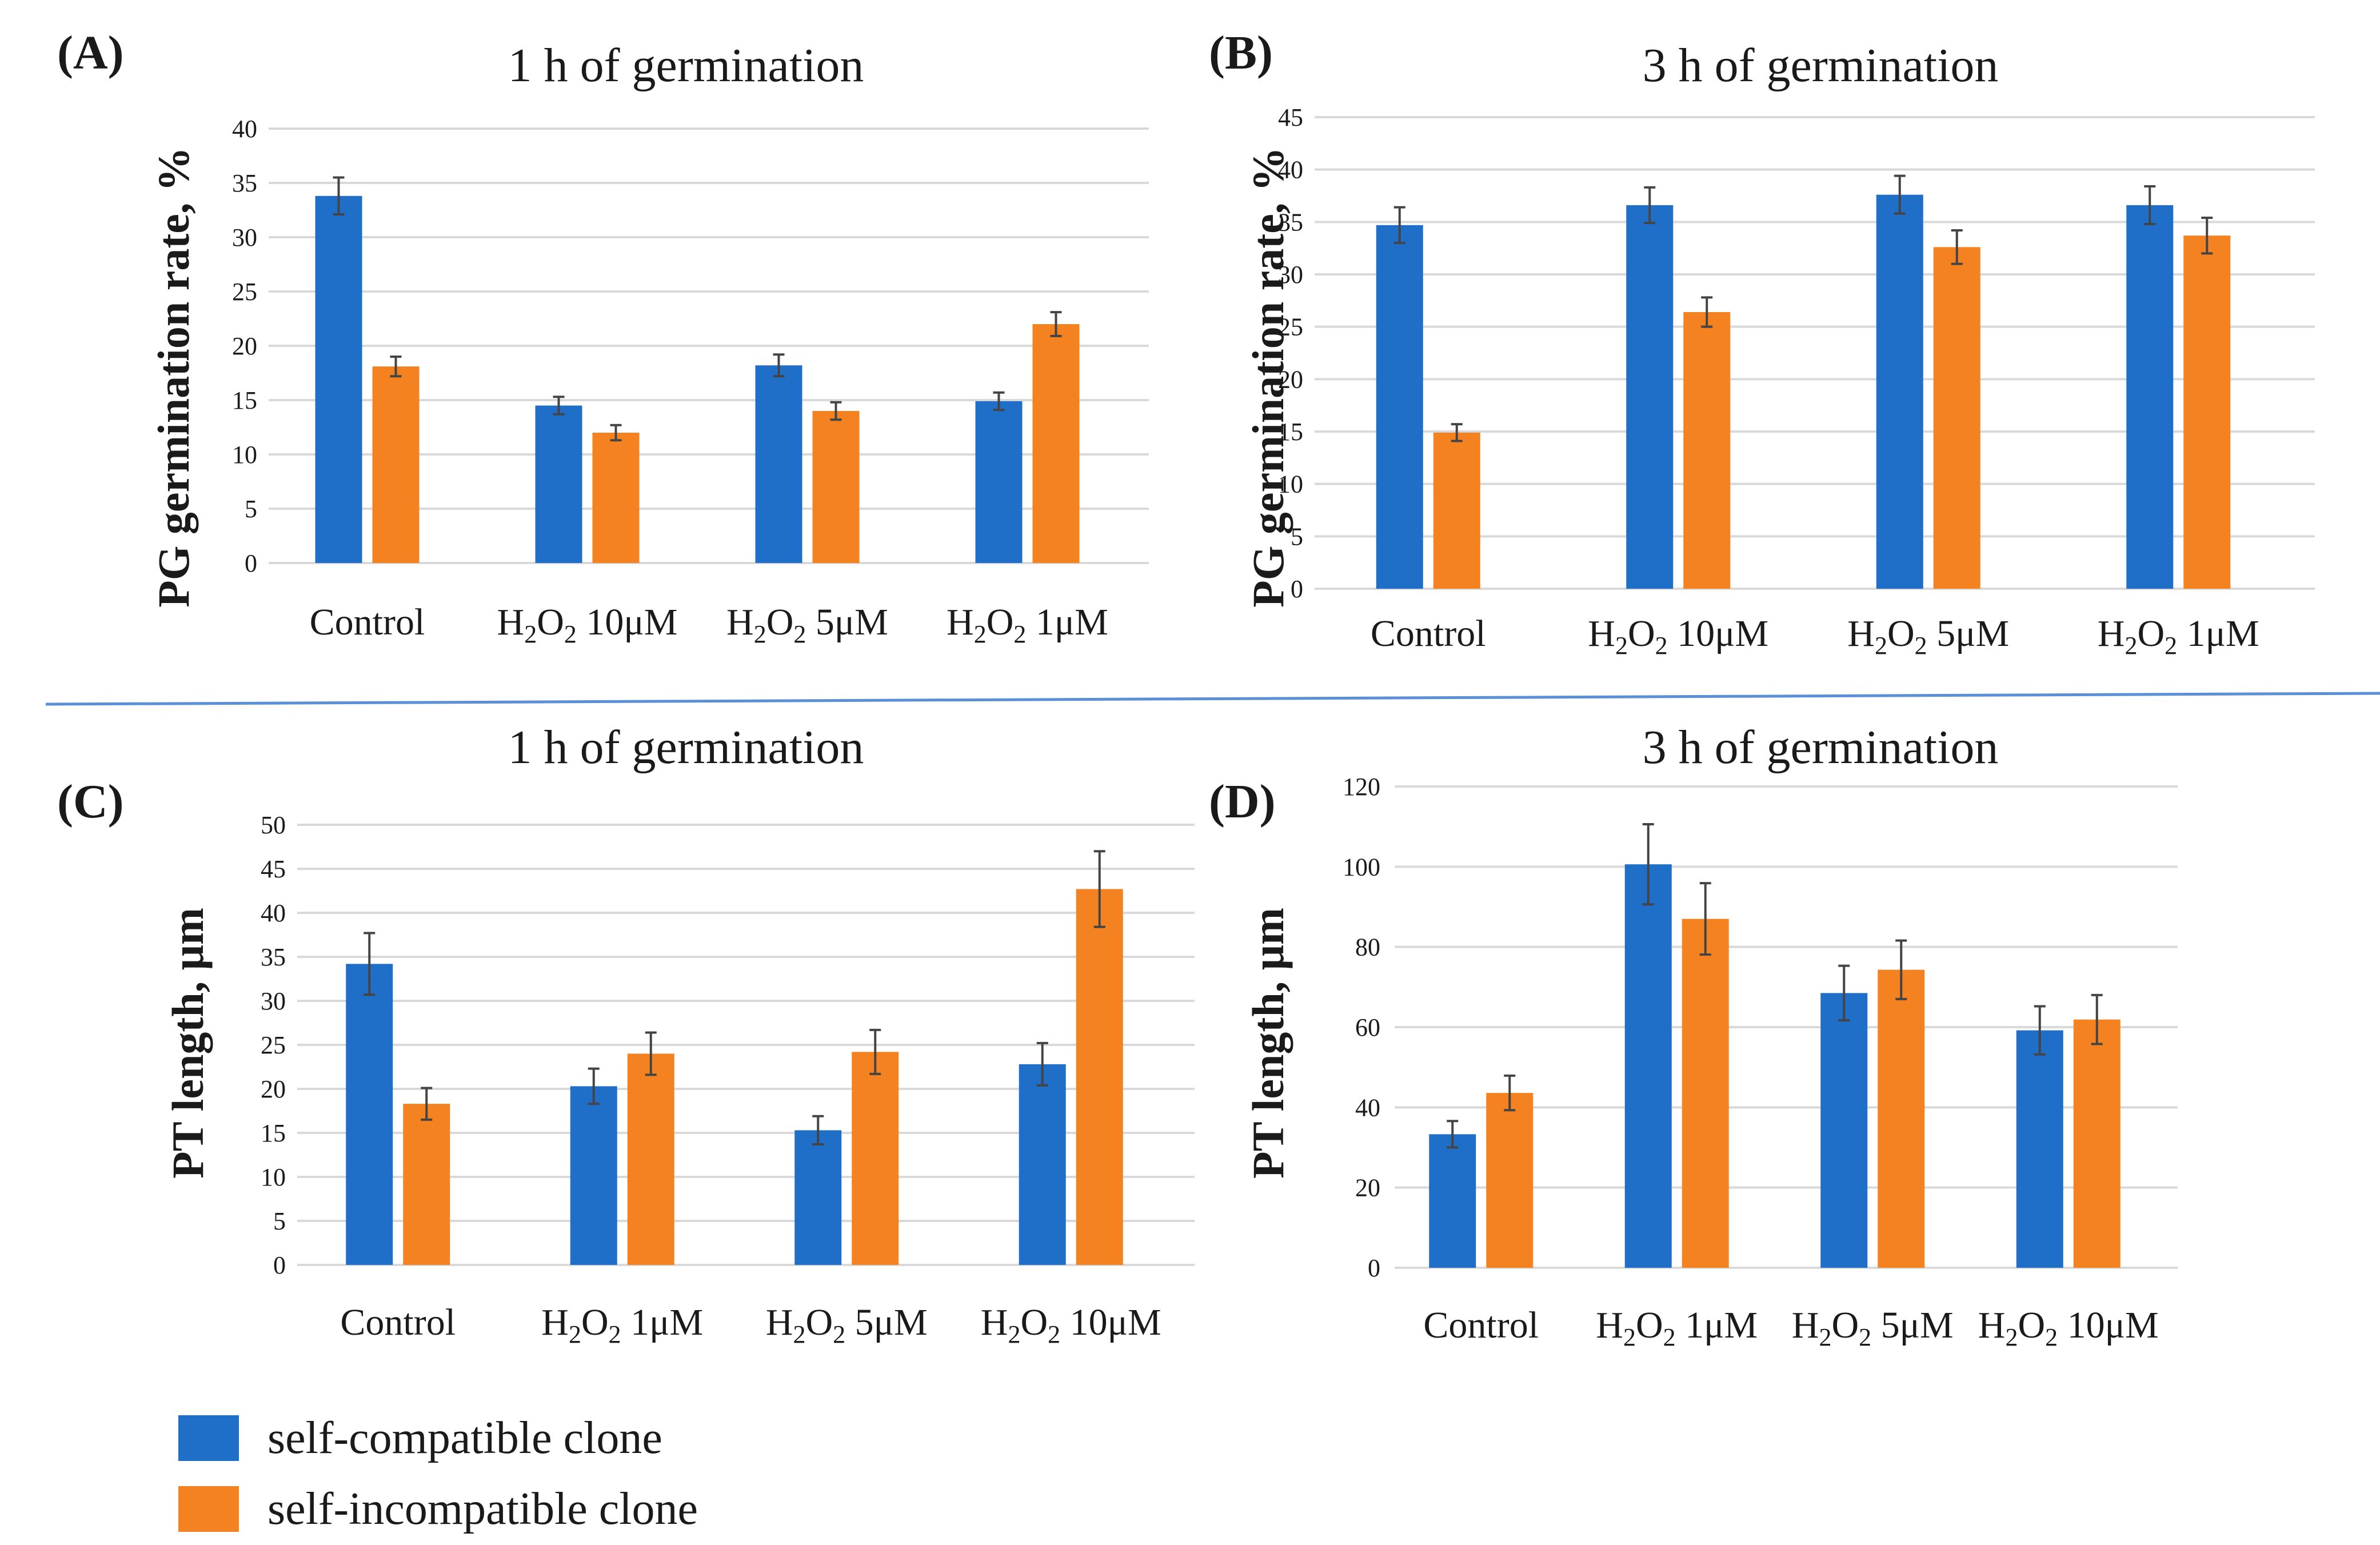 The width and height of the screenshot is (2380, 1545). I want to click on panel-separator-line, so click(1212, 699).